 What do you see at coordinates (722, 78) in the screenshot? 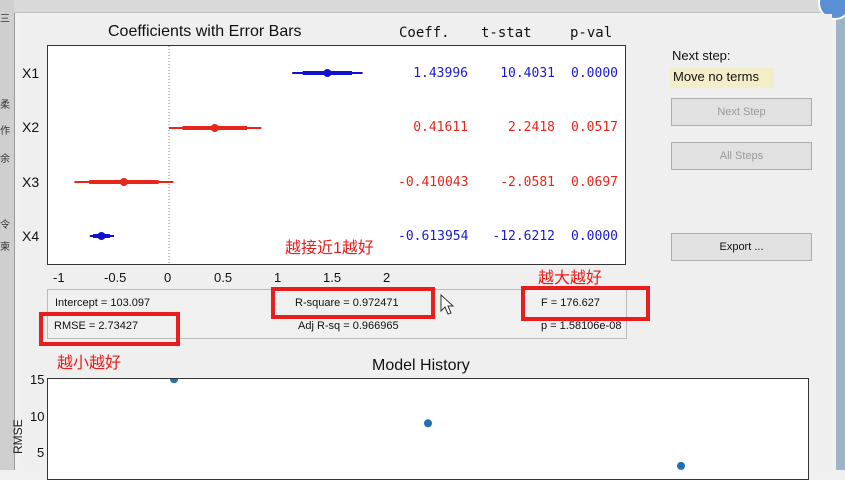
I see `next-step-value: Move no terms` at bounding box center [722, 78].